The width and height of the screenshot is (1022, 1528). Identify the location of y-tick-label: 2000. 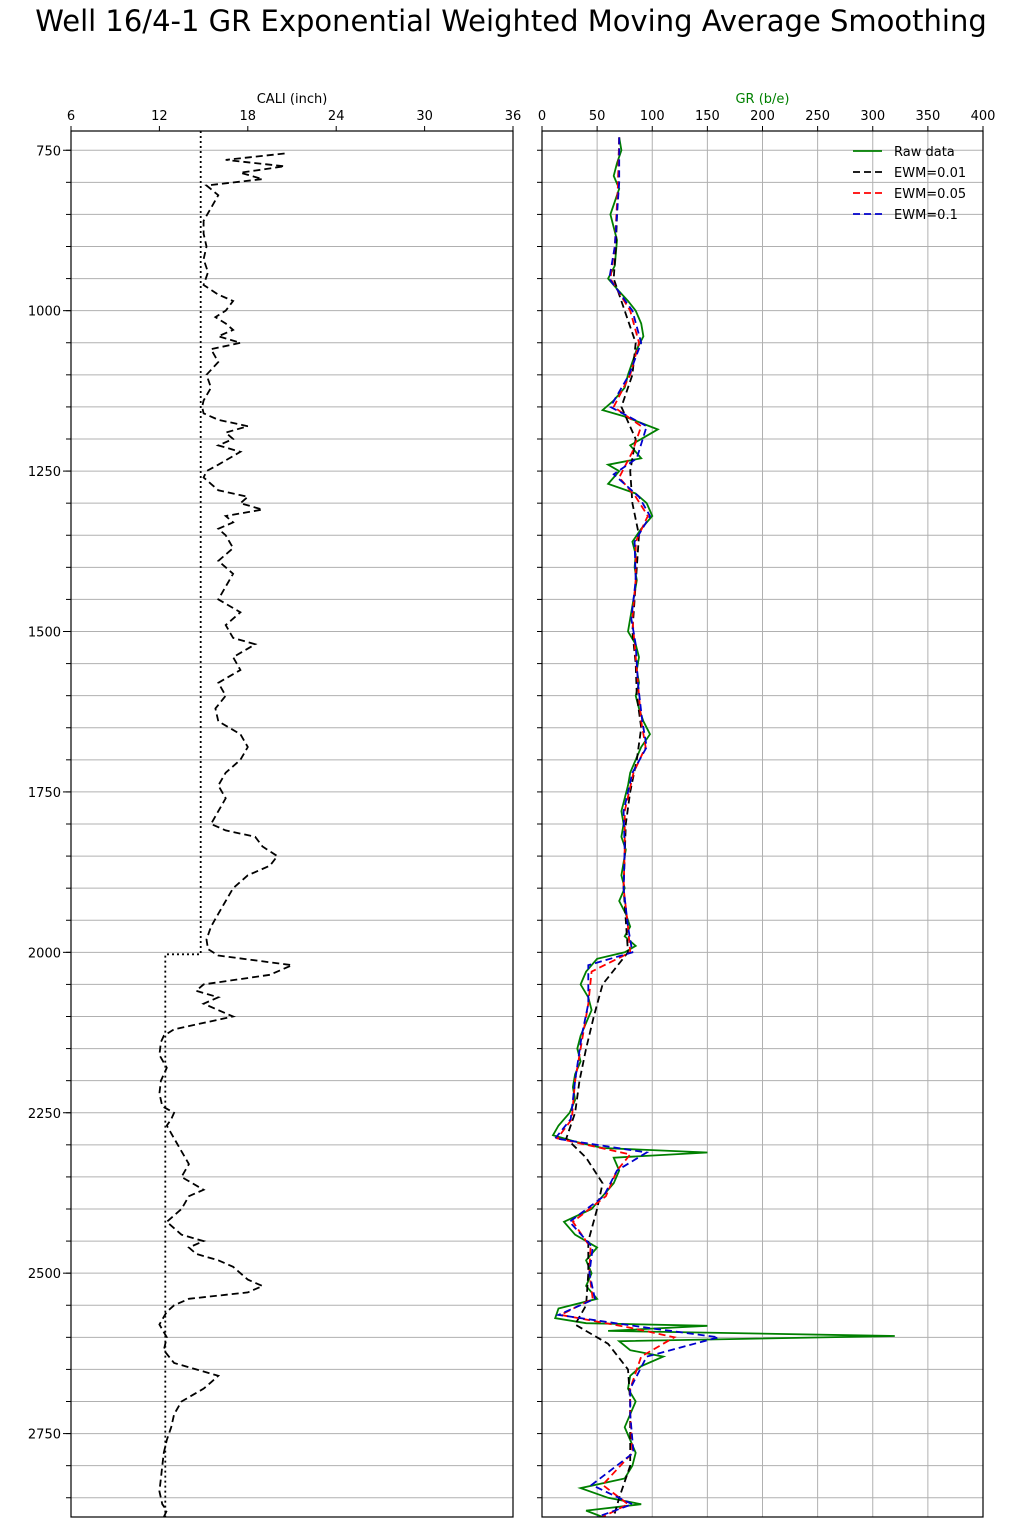
(44, 953).